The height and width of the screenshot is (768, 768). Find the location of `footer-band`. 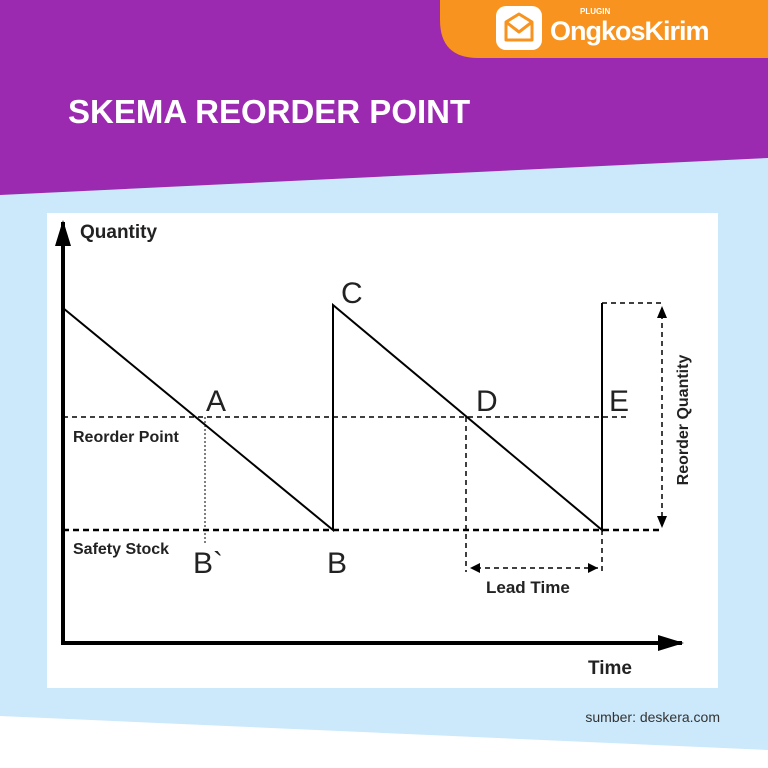

footer-band is located at coordinates (384, 742).